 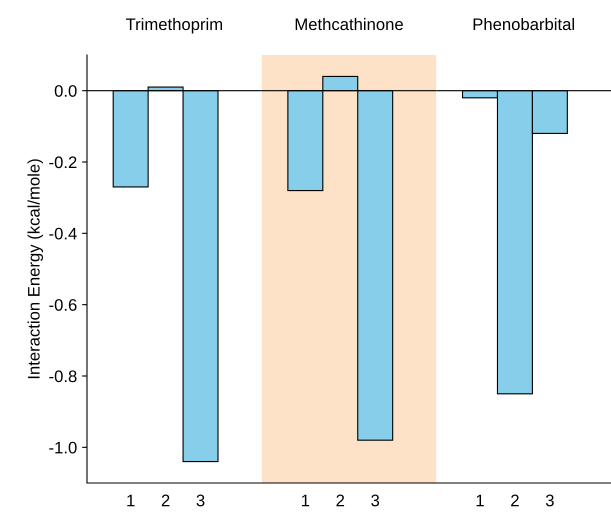 I want to click on y-axis-title: Interaction Energy (kcal/mole), so click(x=35, y=268).